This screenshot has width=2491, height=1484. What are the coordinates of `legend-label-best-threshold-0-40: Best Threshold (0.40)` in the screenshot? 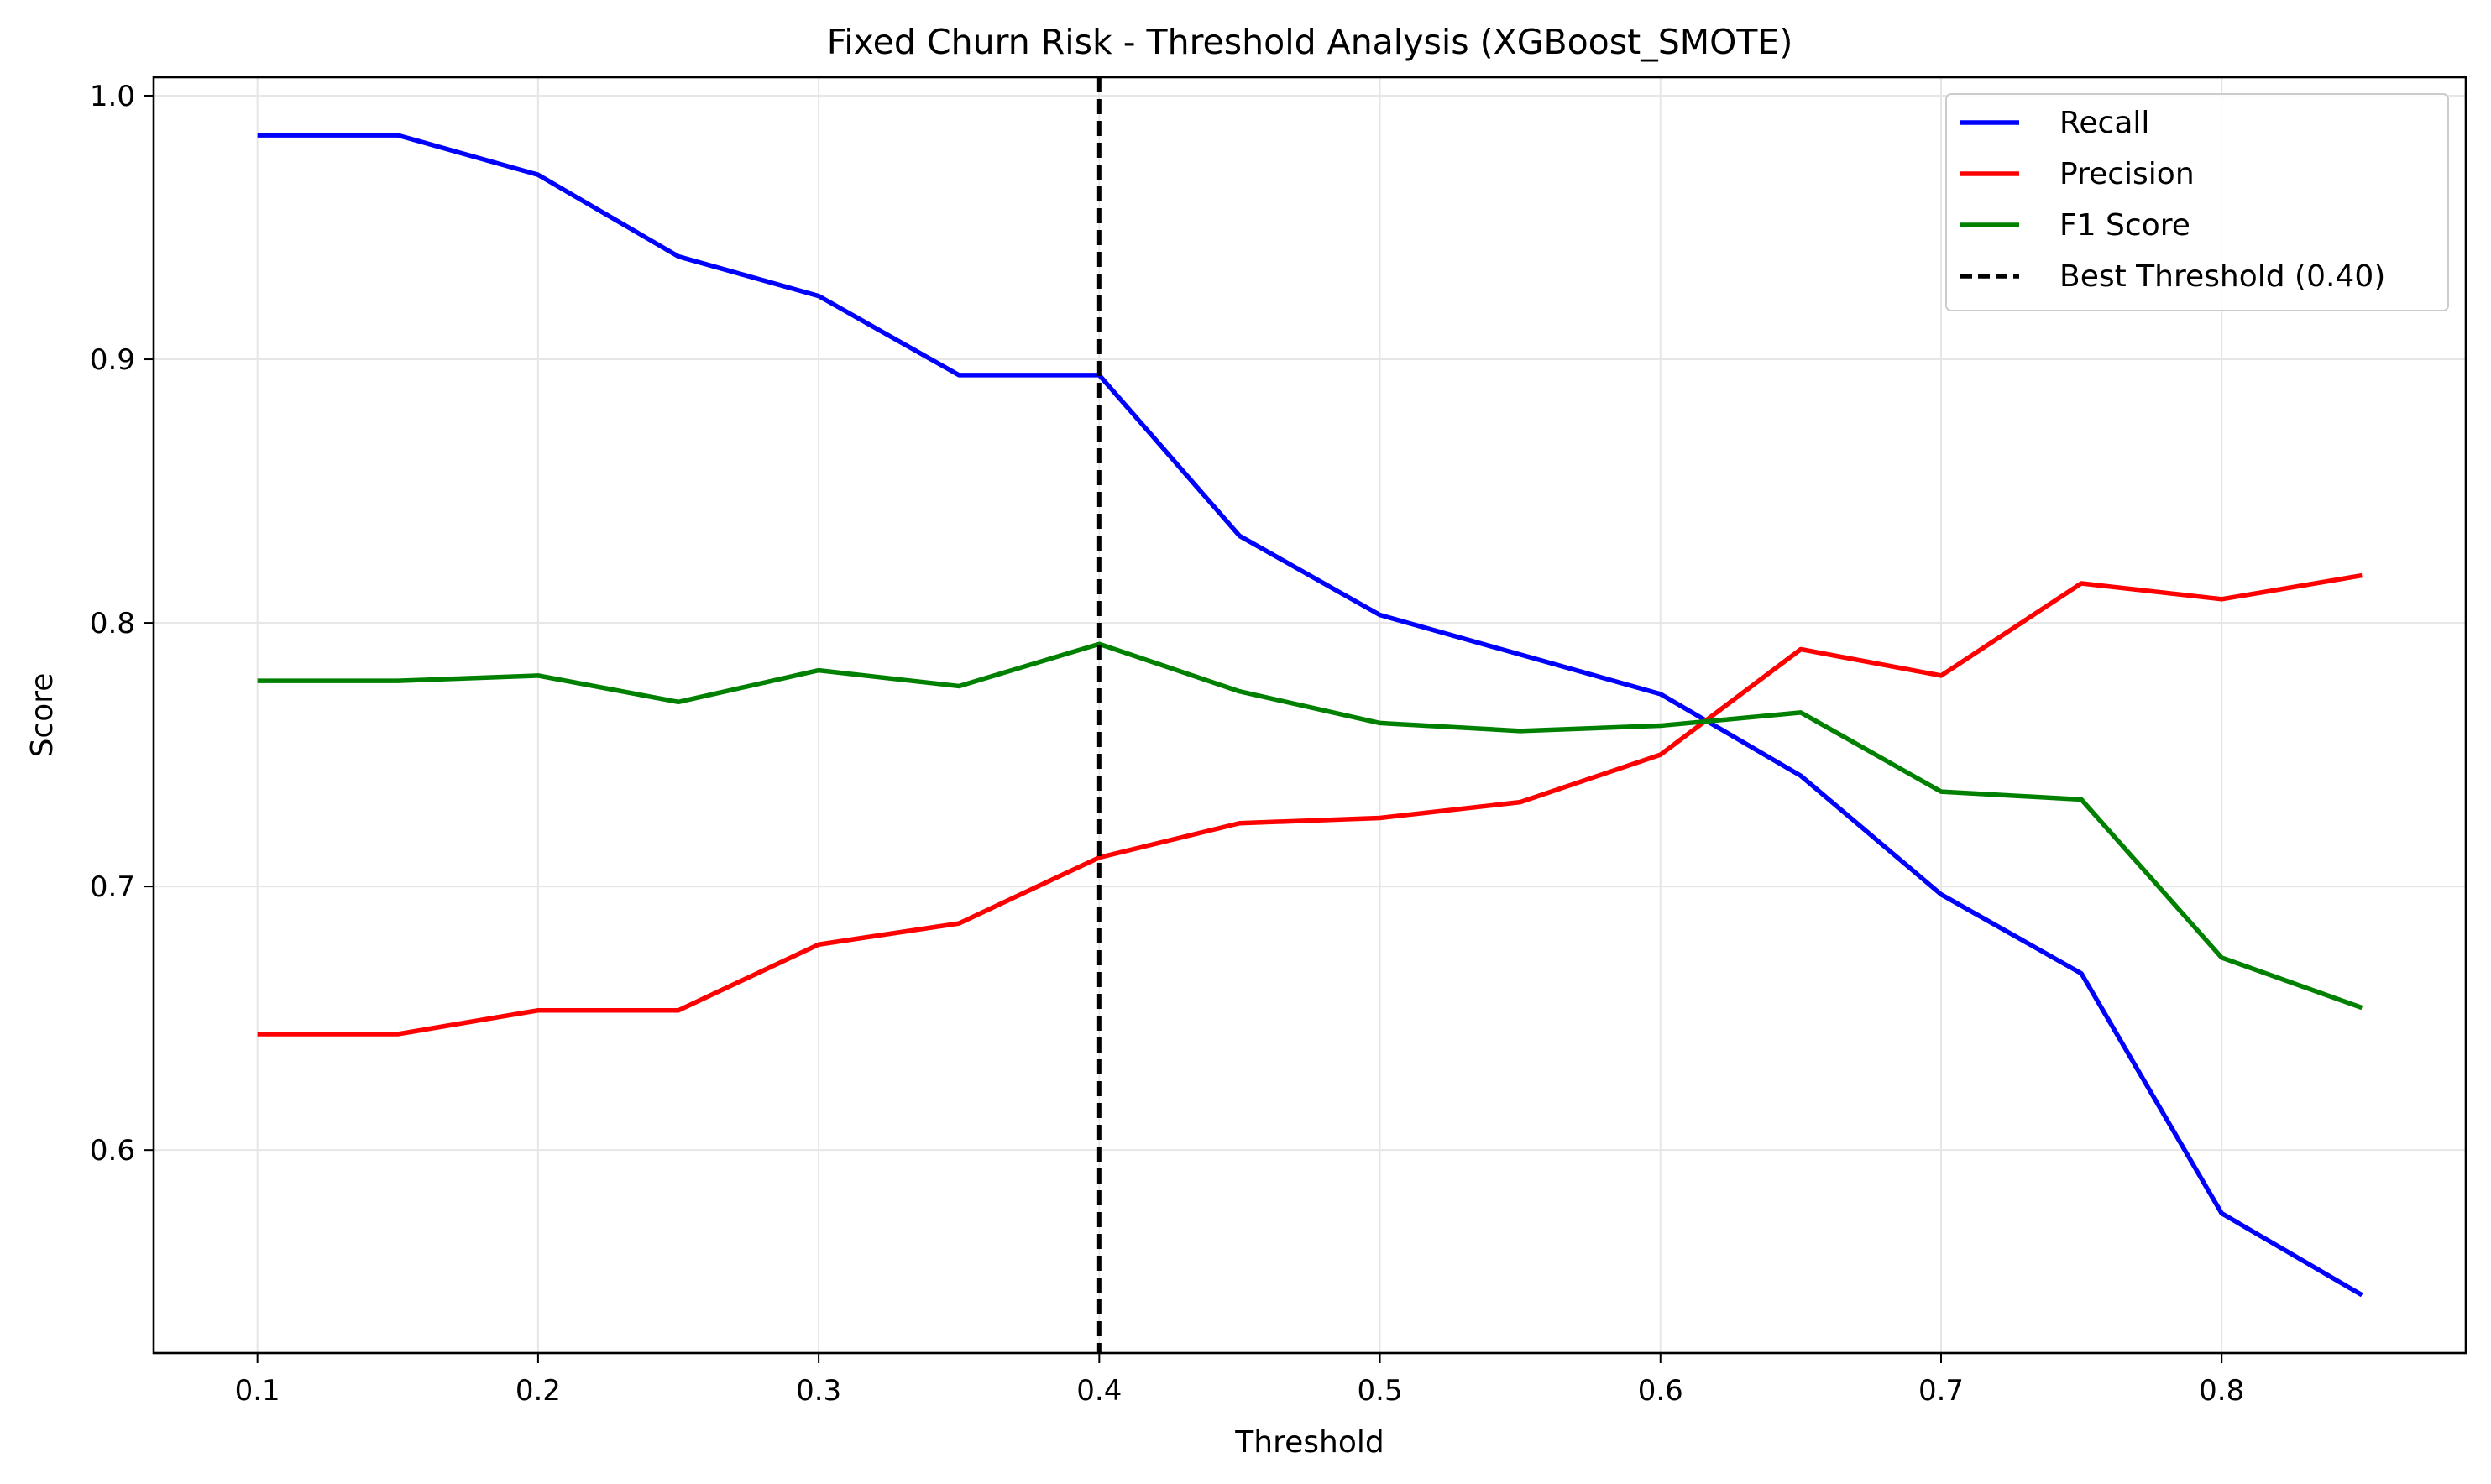 It's located at (2222, 276).